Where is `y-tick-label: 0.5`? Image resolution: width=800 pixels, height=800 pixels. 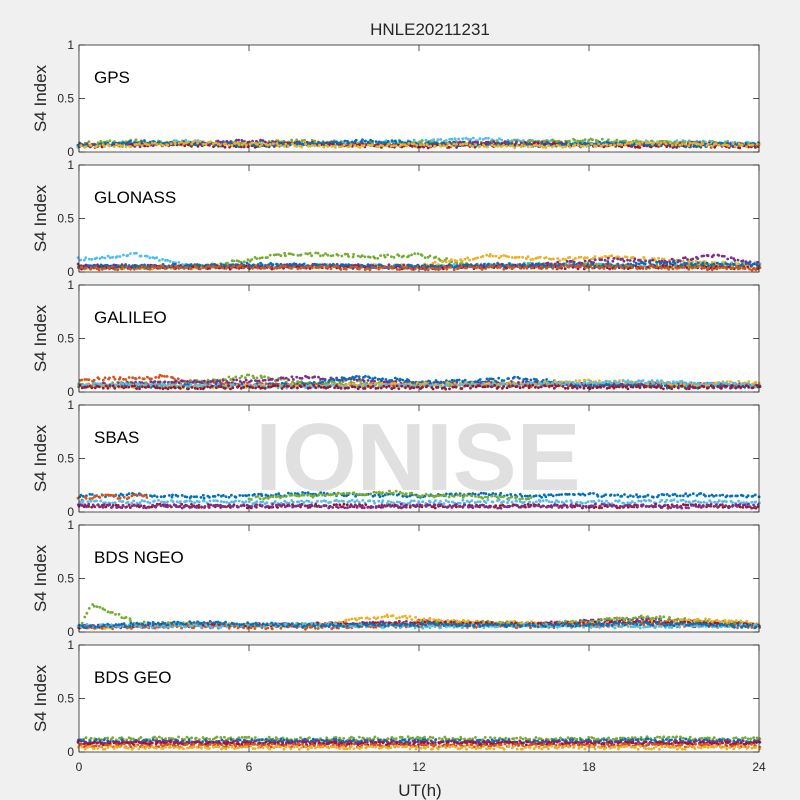 y-tick-label: 0.5 is located at coordinates (65, 99).